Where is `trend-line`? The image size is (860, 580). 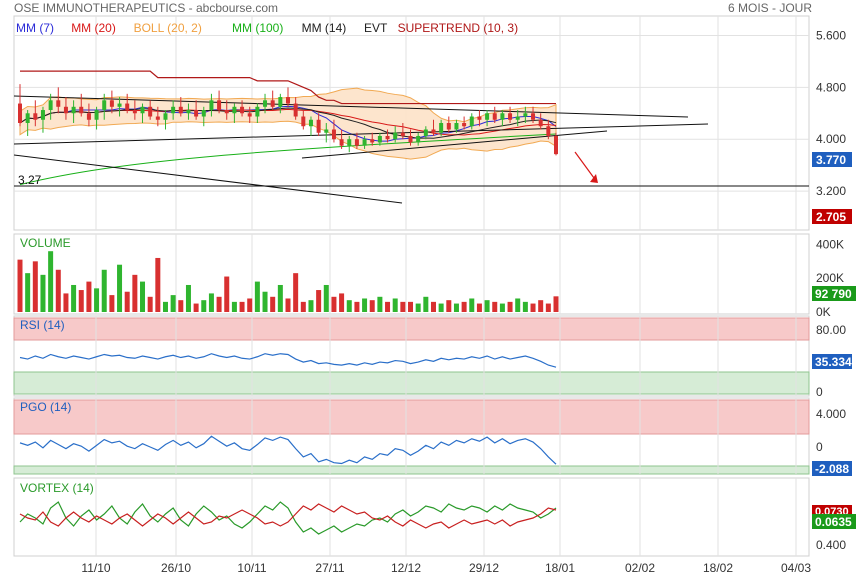
trend-line is located at coordinates (361, 134).